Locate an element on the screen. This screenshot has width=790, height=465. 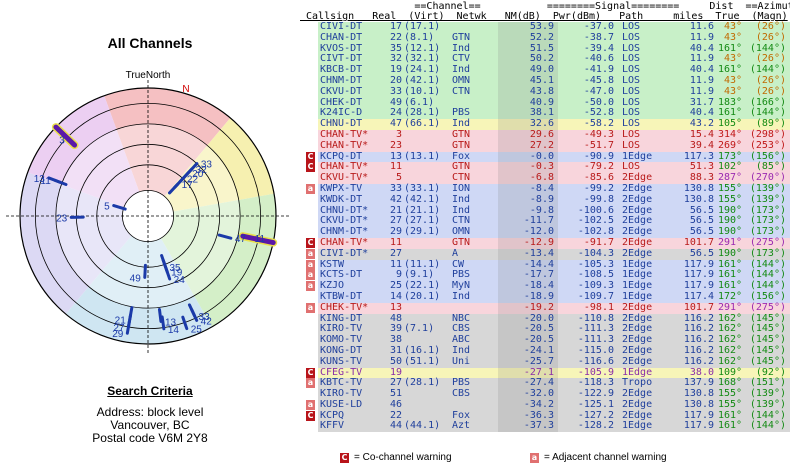
cell-callsign: CKVU-DT* is located at coordinates (344, 221).